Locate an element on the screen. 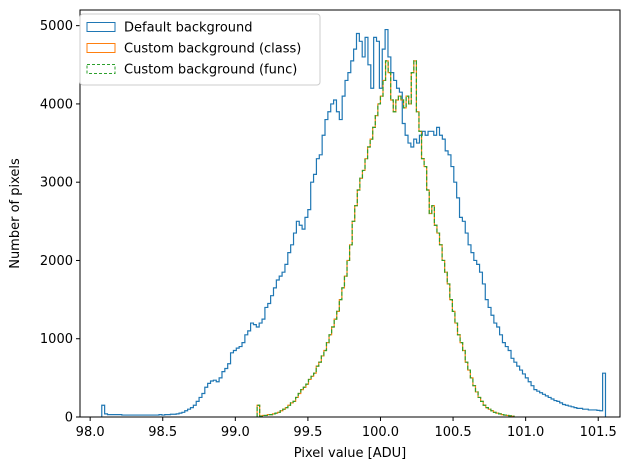 This screenshot has width=630, height=470. y-tick-label: 1000 is located at coordinates (56, 339).